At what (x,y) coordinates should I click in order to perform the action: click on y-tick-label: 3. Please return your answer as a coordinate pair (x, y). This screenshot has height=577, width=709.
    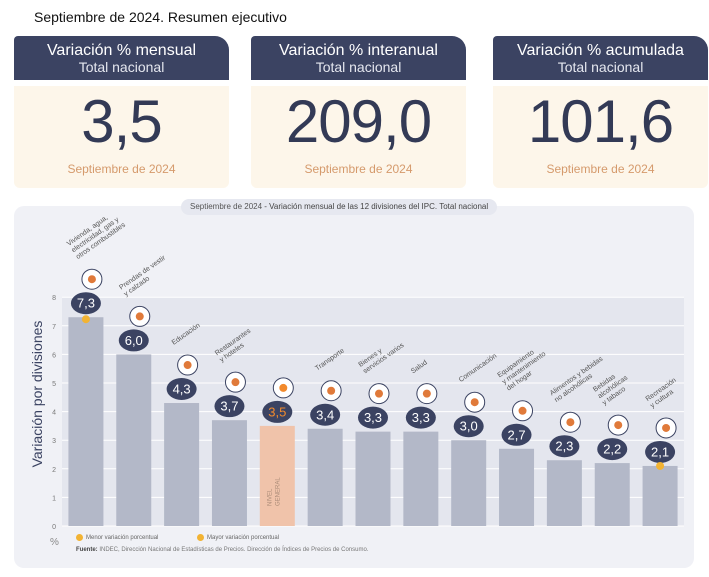
    Looking at the image, I should click on (54, 441).